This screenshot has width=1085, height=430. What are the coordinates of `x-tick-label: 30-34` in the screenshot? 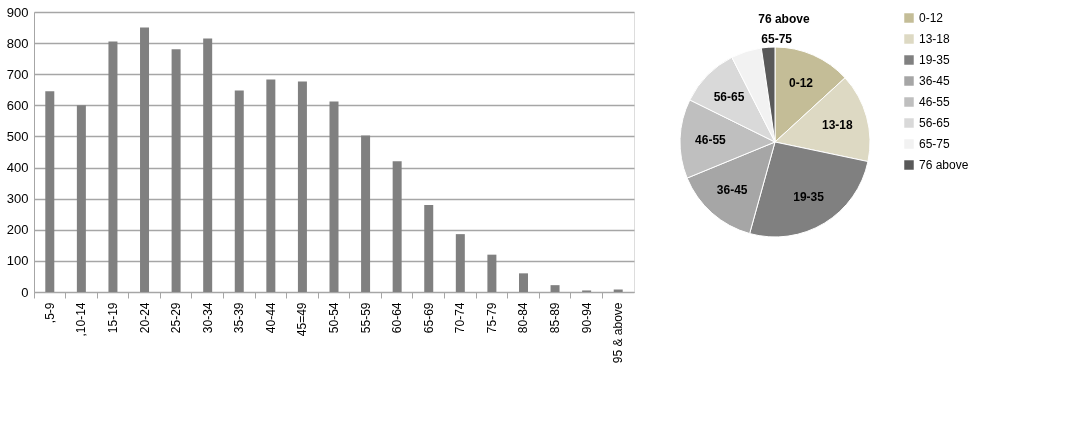 It's located at (207, 318).